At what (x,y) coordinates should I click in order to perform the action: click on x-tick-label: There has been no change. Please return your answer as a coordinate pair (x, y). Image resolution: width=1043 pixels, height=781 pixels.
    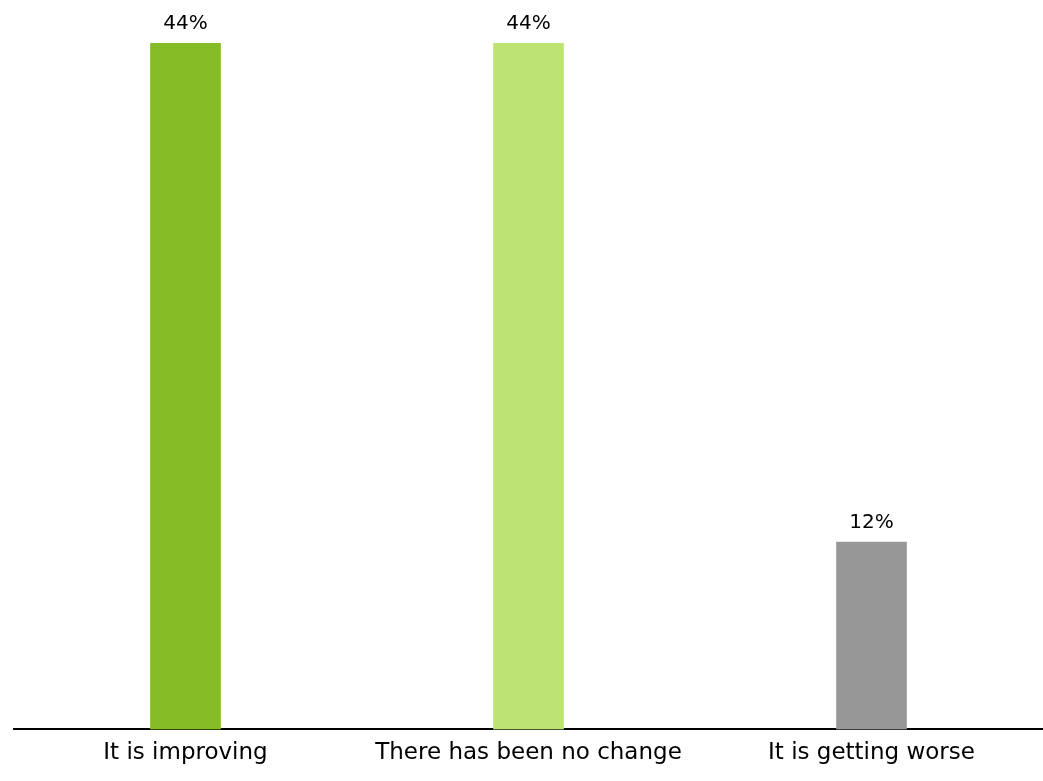
    Looking at the image, I should click on (528, 751).